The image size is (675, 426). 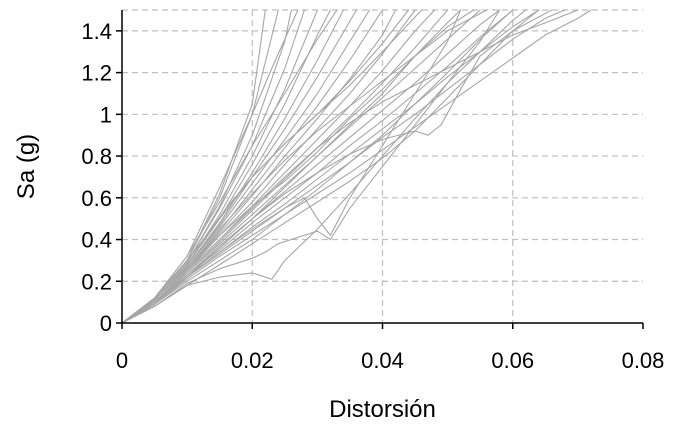 I want to click on y-tick-label: 1.2, so click(x=96, y=73).